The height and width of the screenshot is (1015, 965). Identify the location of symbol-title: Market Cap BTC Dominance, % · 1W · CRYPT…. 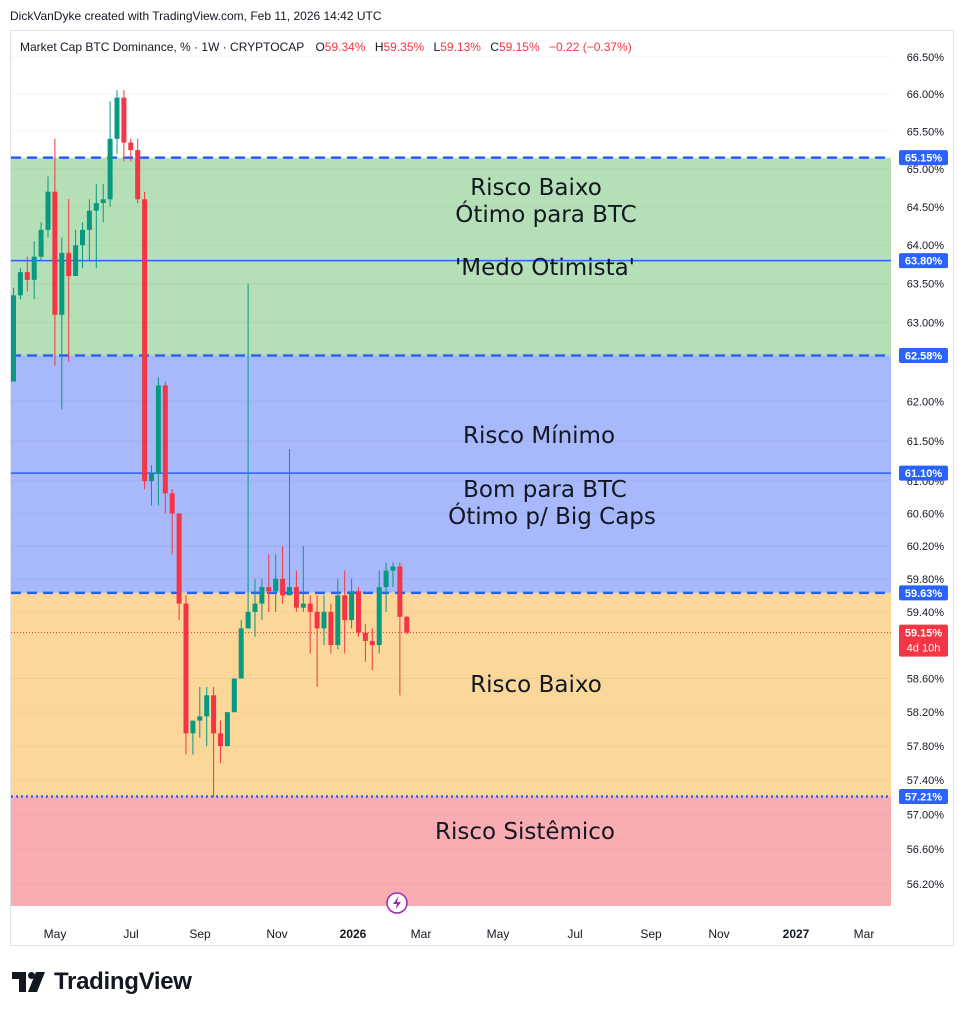
(162, 47).